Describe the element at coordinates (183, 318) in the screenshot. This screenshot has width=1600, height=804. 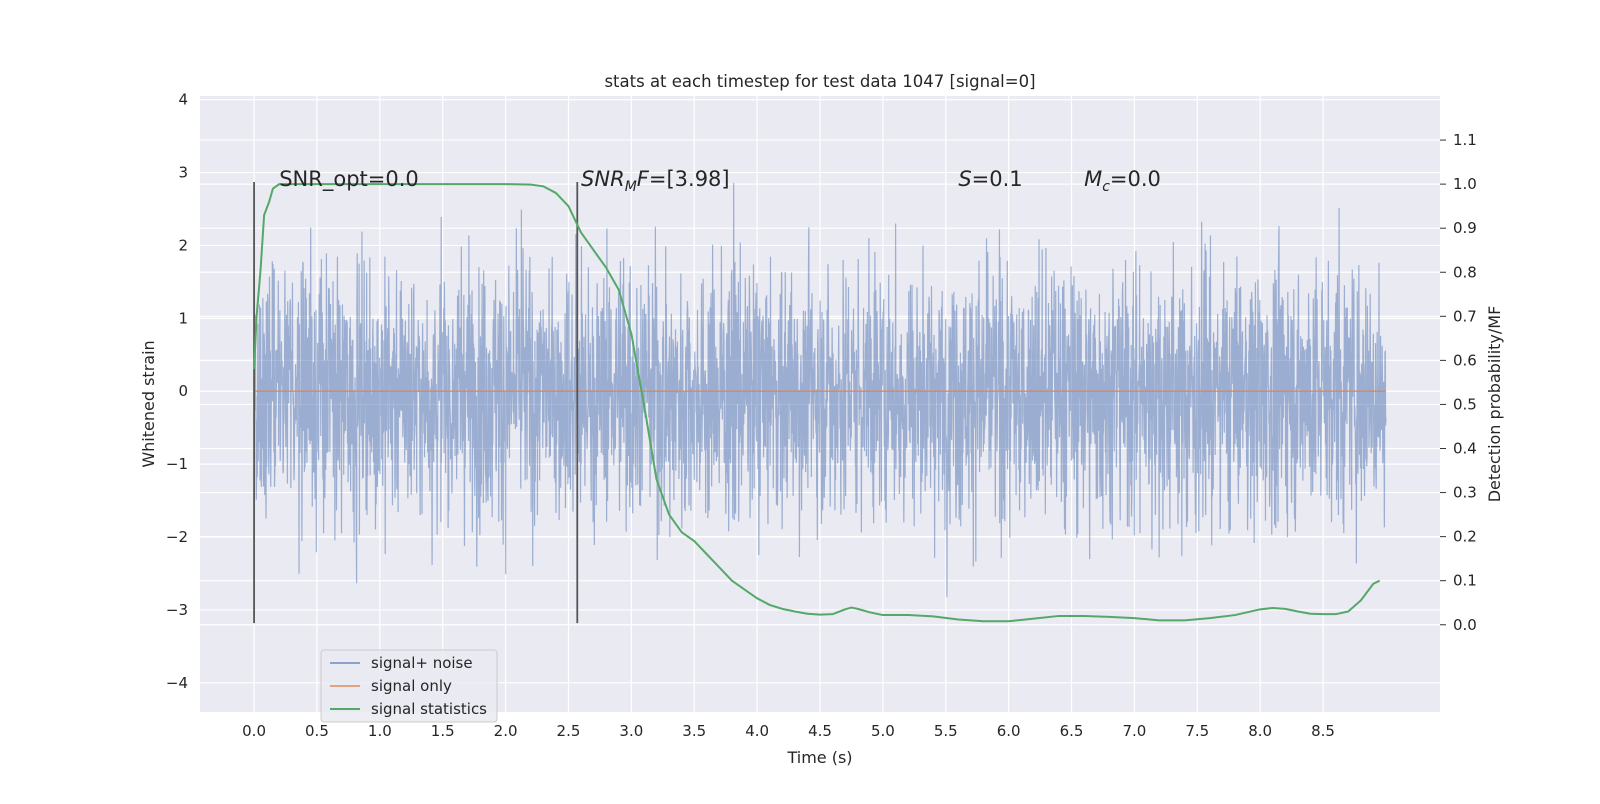
I see `y-left-tick-label: 1` at that location.